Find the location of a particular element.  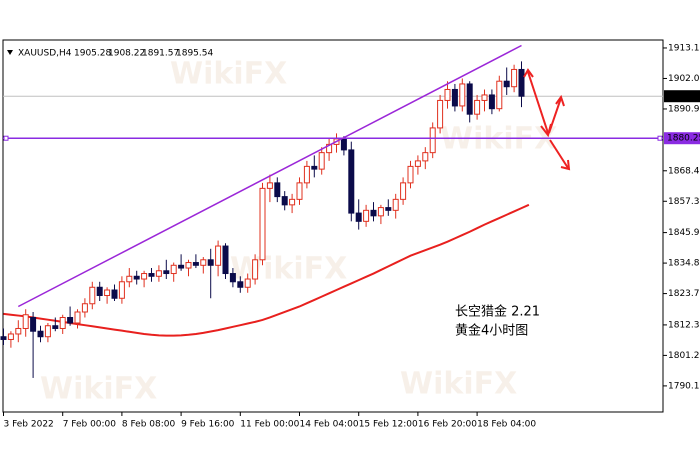

y-tick-label: 1790.10 is located at coordinates (684, 386).